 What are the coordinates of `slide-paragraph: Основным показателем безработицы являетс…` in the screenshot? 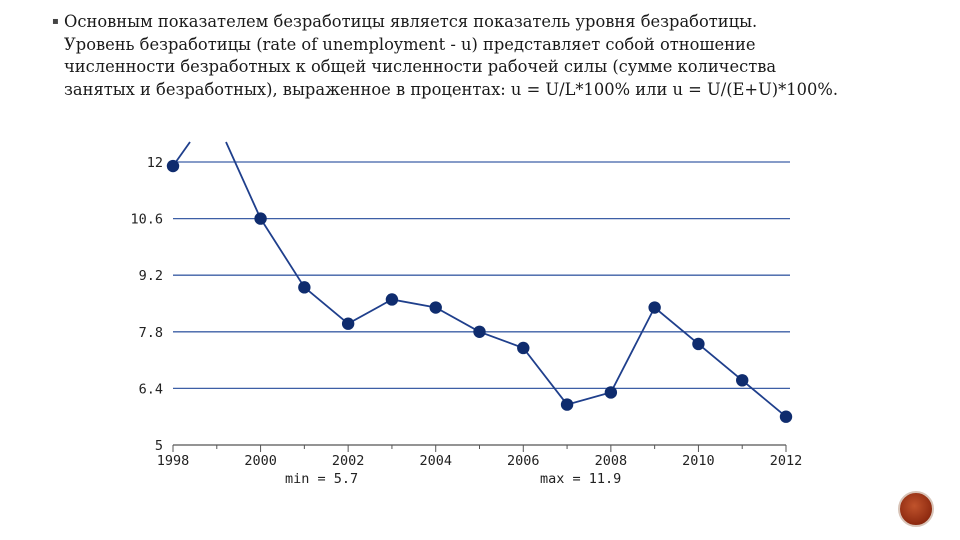 It's located at (494, 56).